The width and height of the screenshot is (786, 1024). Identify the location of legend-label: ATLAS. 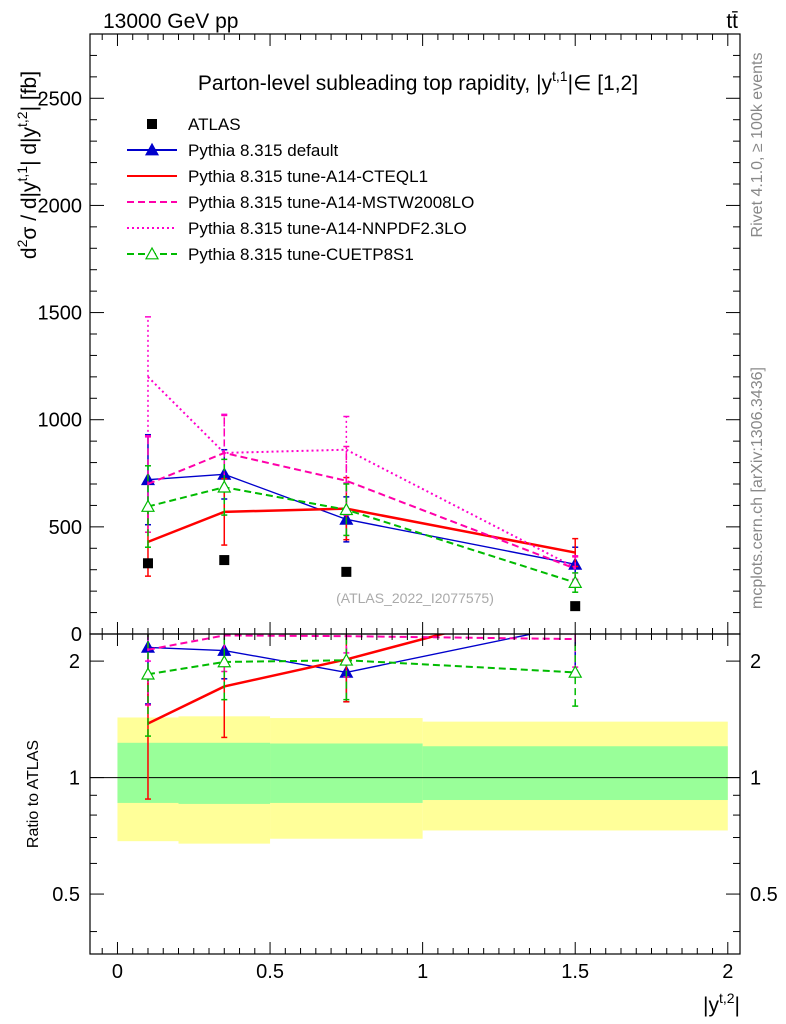
(214, 124).